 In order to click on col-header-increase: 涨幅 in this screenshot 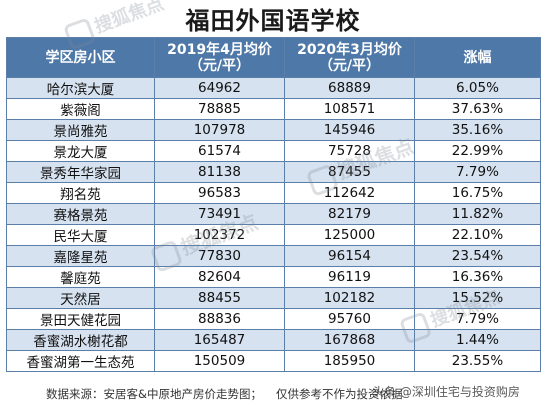, I will do `click(477, 57)`.